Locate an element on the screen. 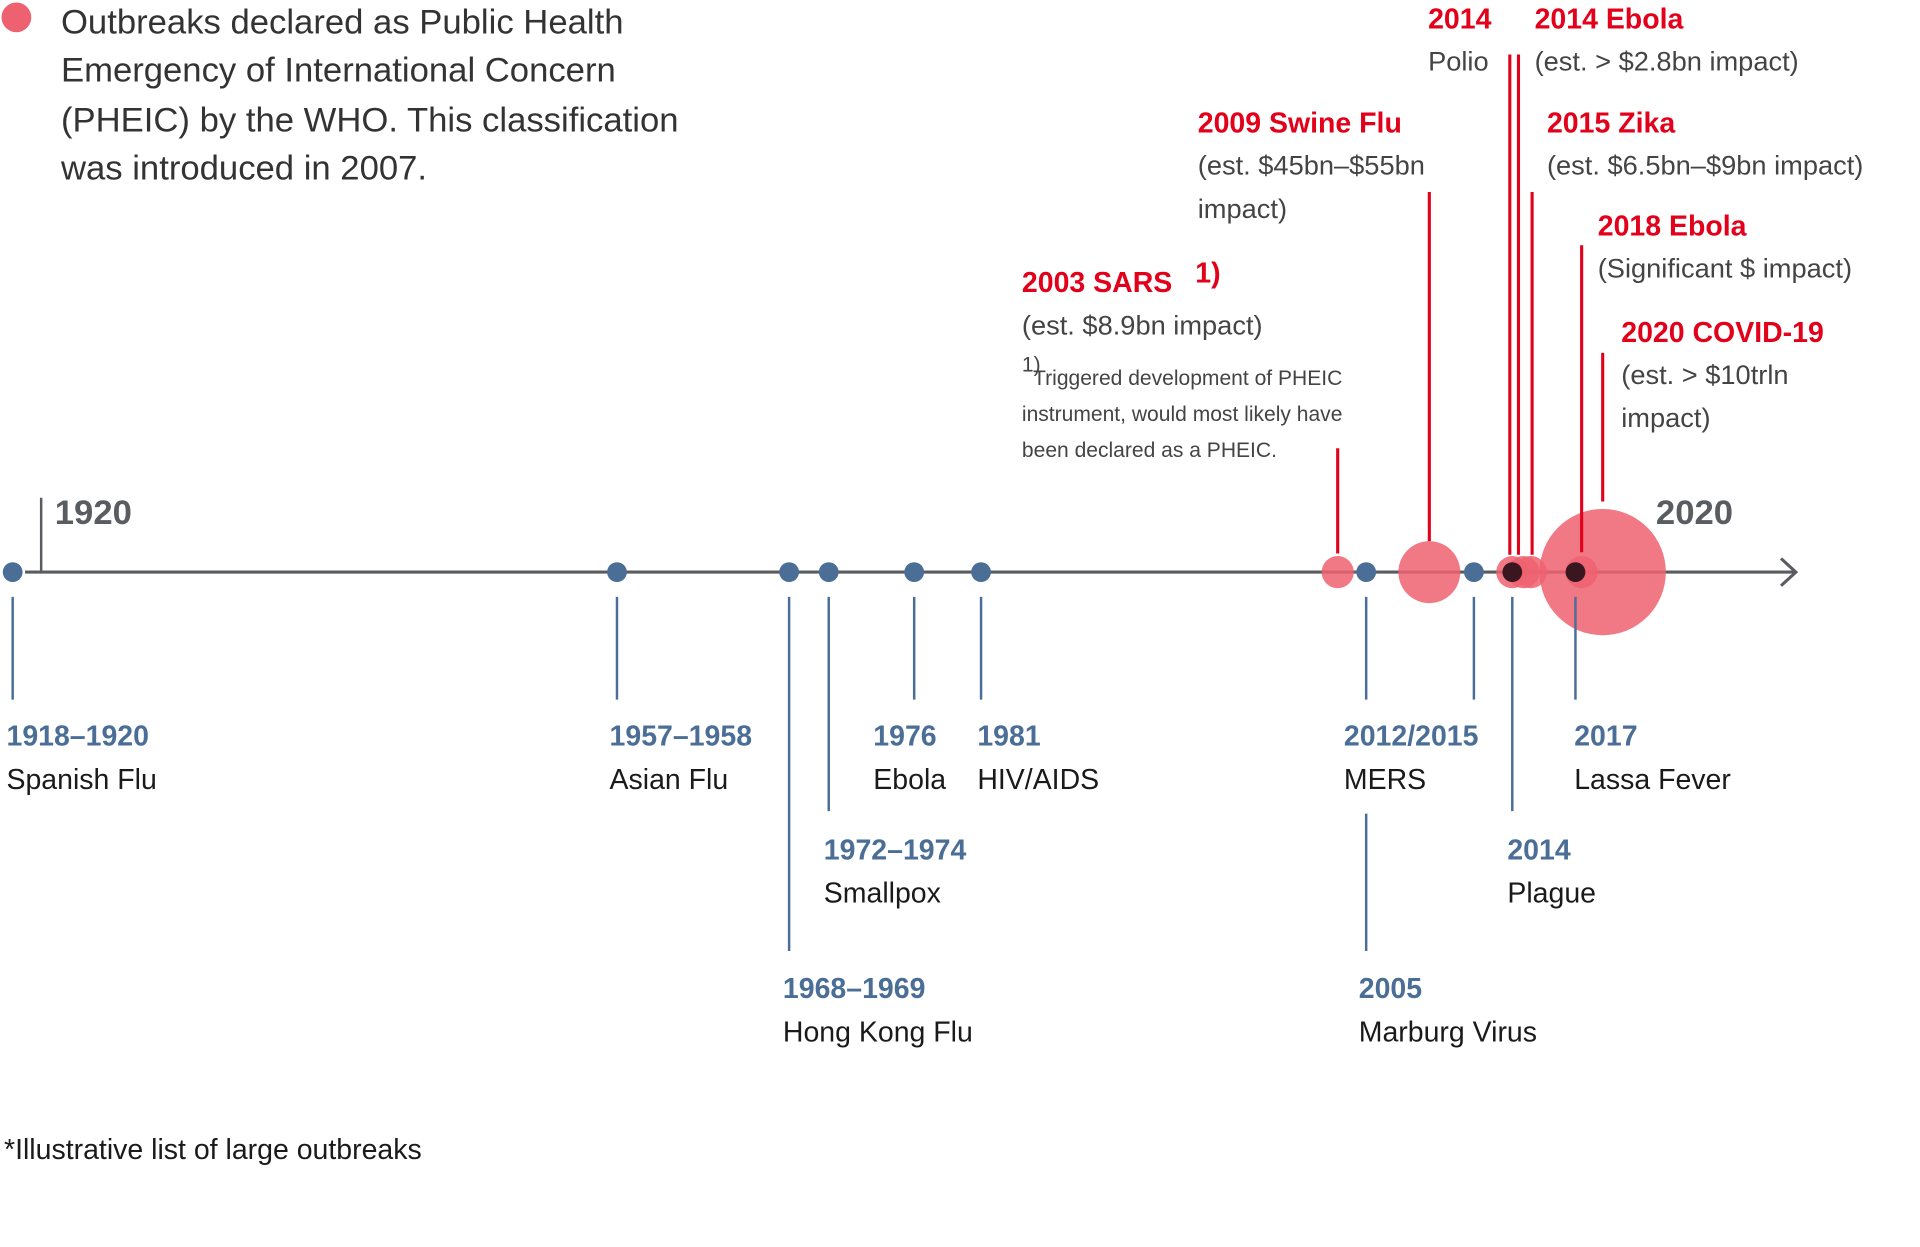 The height and width of the screenshot is (1247, 1920). pheic-title: 2009 Swine Flu is located at coordinates (1300, 124).